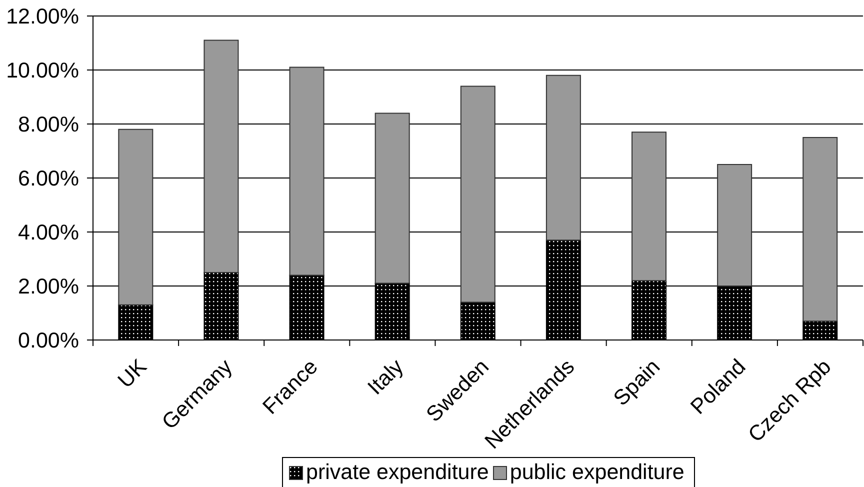 Image resolution: width=864 pixels, height=487 pixels. Describe the element at coordinates (48, 178) in the screenshot. I see `y-tick-label: 6.00%` at that location.